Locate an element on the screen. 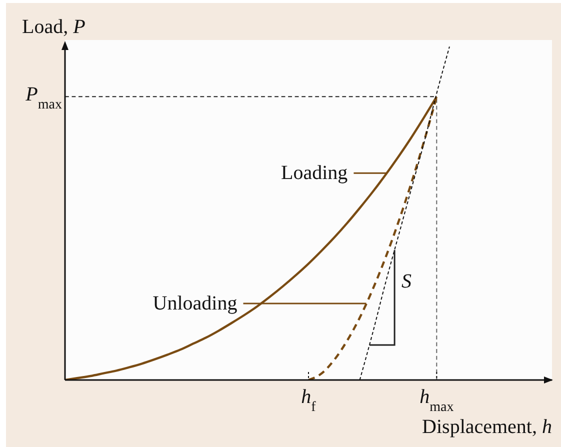 Image resolution: width=561 pixels, height=447 pixels. x-tick-label: h$_{f}$ is located at coordinates (308, 400).